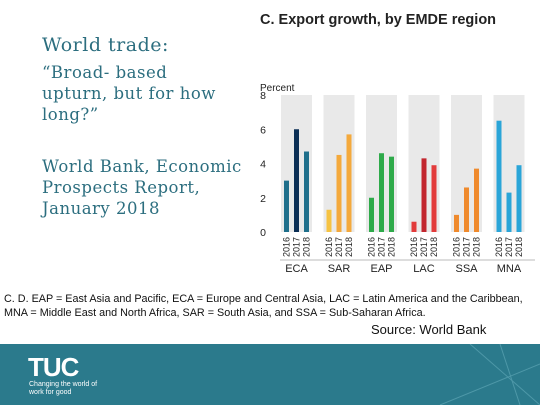  What do you see at coordinates (63, 388) in the screenshot?
I see `tuc-tagline: Changing the world of work for good` at bounding box center [63, 388].